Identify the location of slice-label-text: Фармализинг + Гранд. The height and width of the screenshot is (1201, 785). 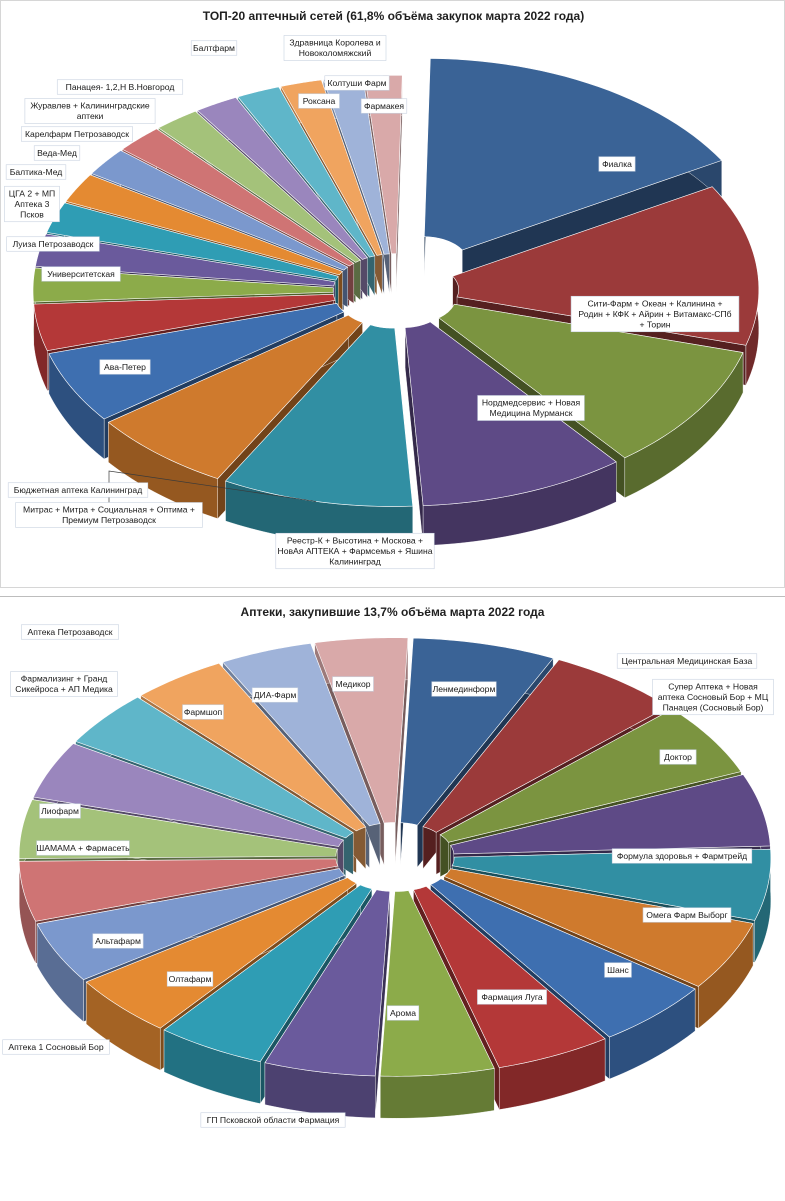
(64, 679).